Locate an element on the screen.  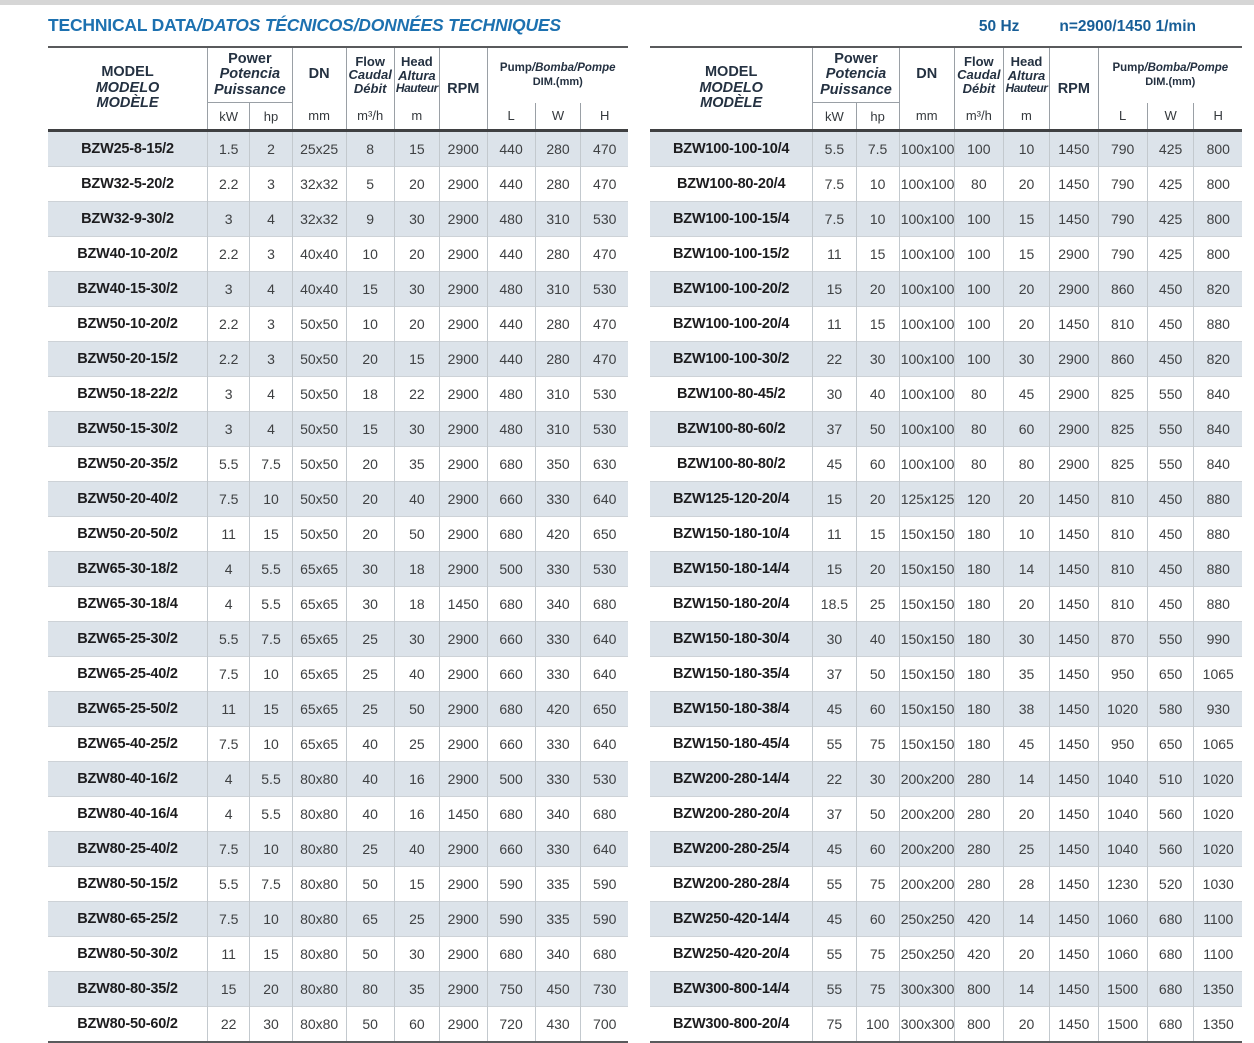
value-cell: 640 is located at coordinates (604, 499).